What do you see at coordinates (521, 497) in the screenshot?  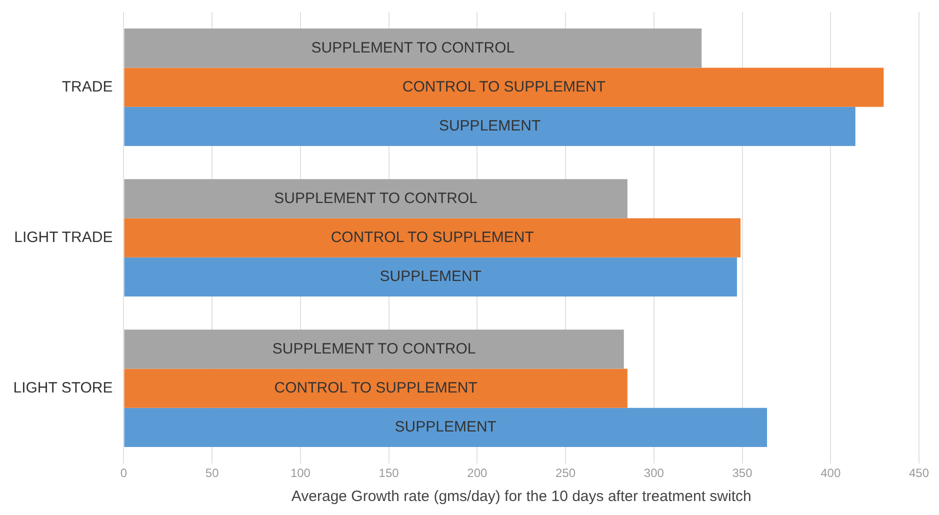 I see `x-axis-title: Average Growth rate (gms/day) for the 10 days after treatment switch` at bounding box center [521, 497].